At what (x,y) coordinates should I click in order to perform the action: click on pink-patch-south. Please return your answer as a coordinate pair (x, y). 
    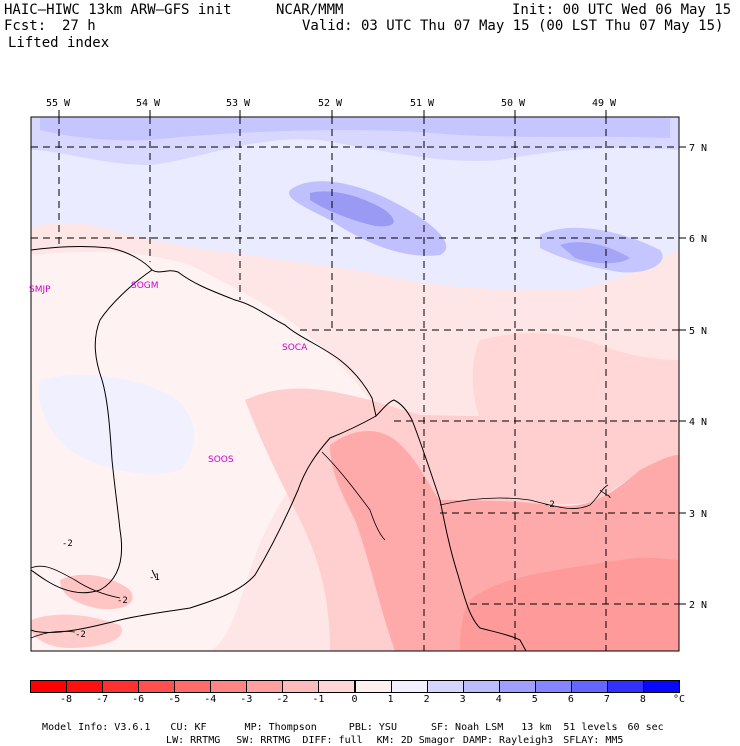
    Looking at the image, I should click on (76, 631).